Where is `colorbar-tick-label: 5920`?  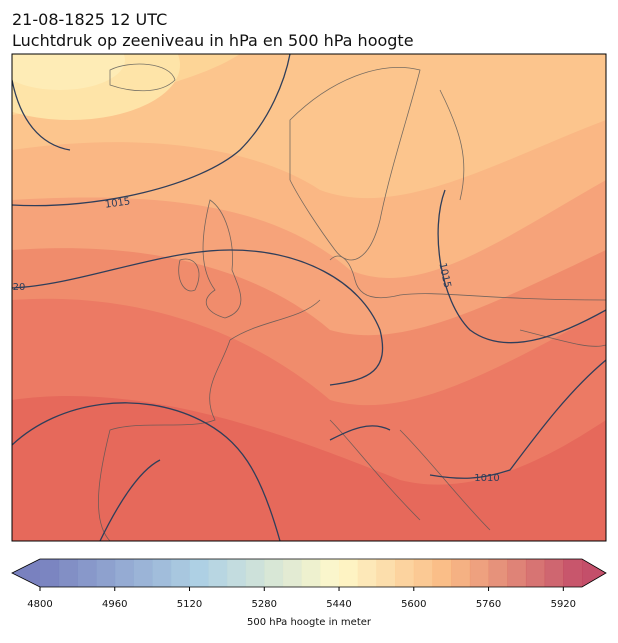
colorbar-tick-label: 5920 is located at coordinates (563, 604).